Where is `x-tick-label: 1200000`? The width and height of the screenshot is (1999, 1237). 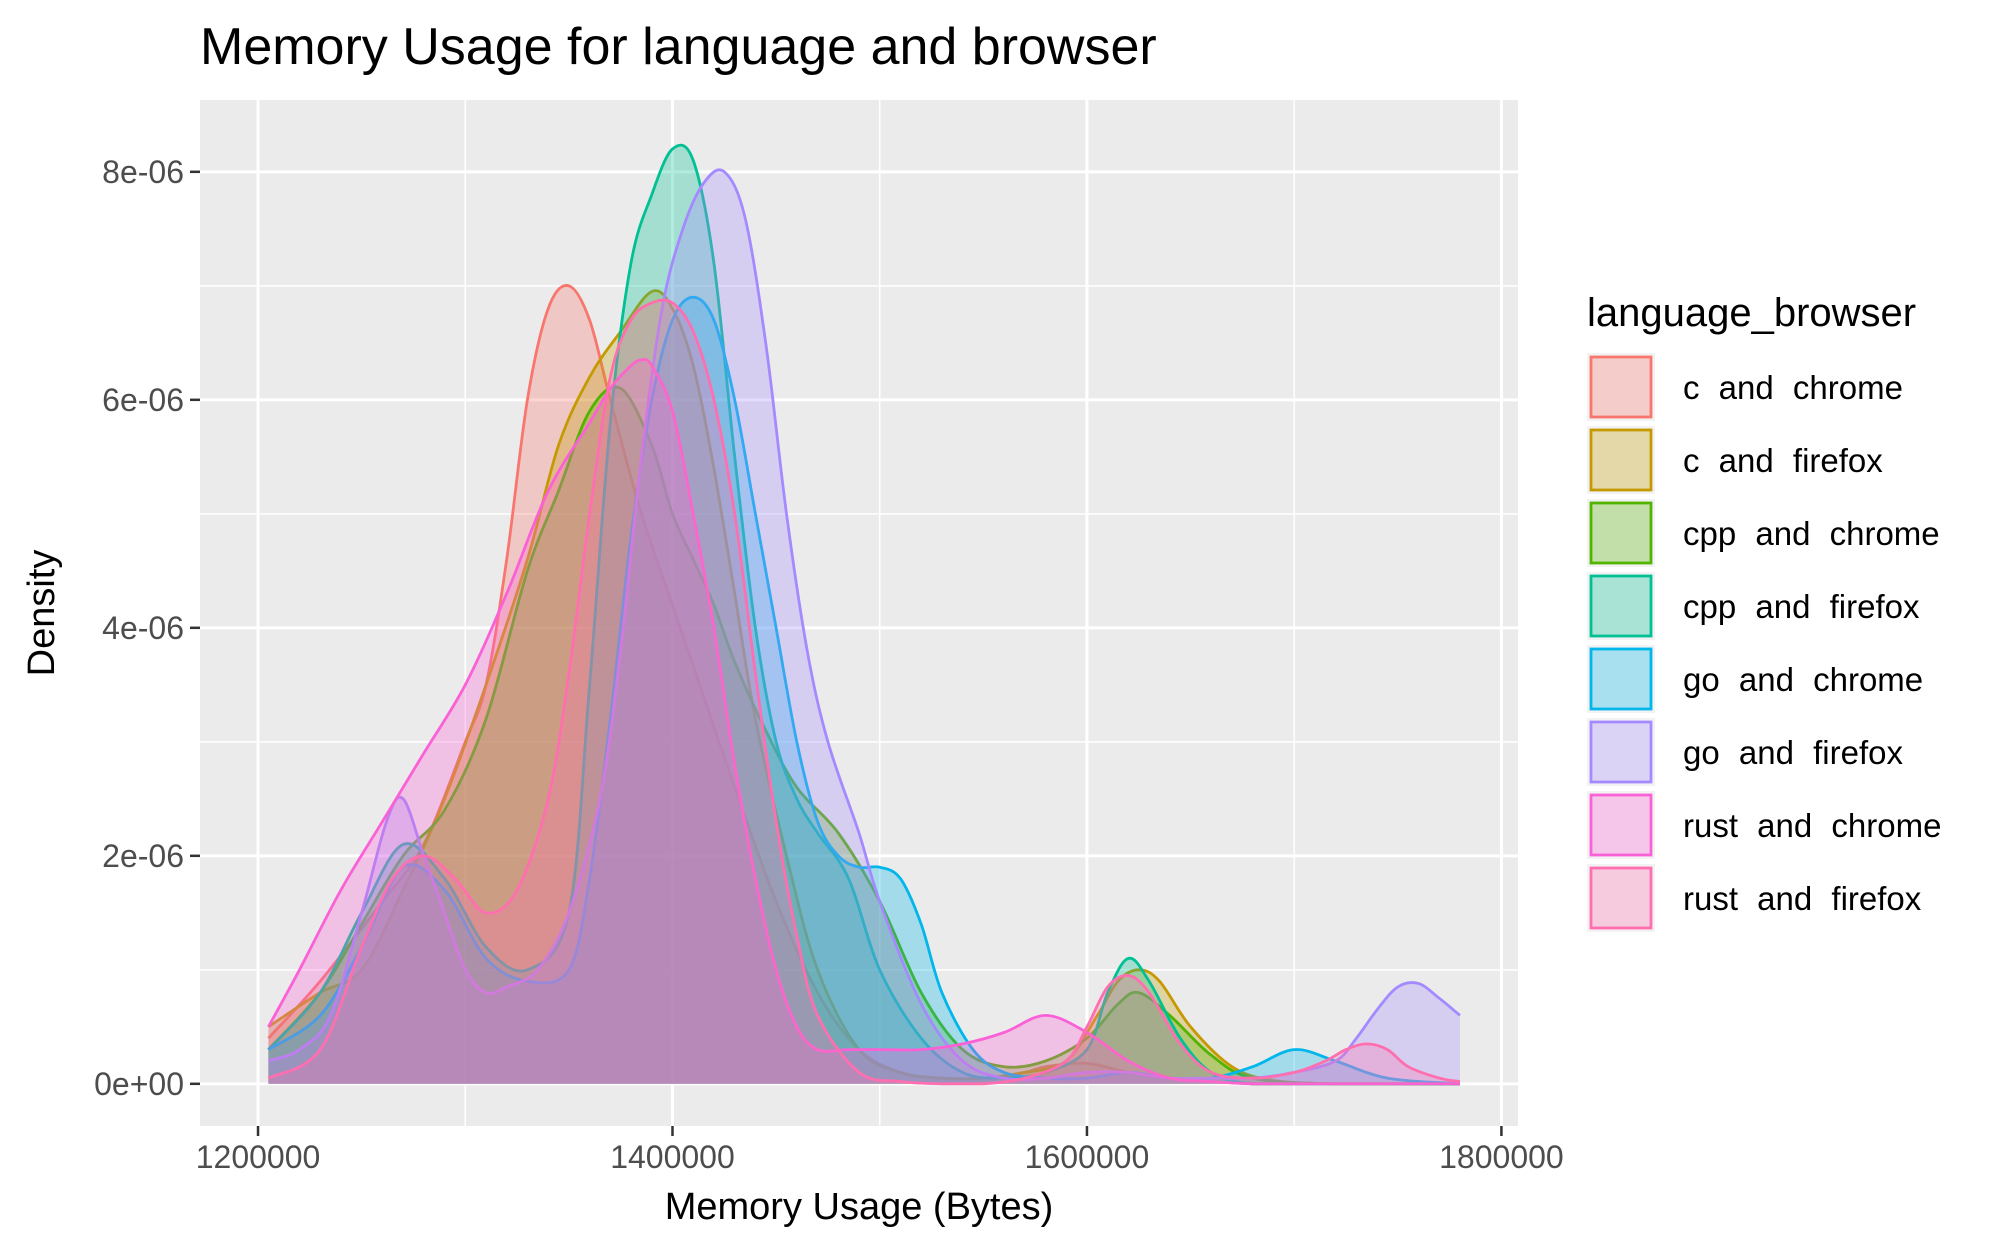 x-tick-label: 1200000 is located at coordinates (258, 1157).